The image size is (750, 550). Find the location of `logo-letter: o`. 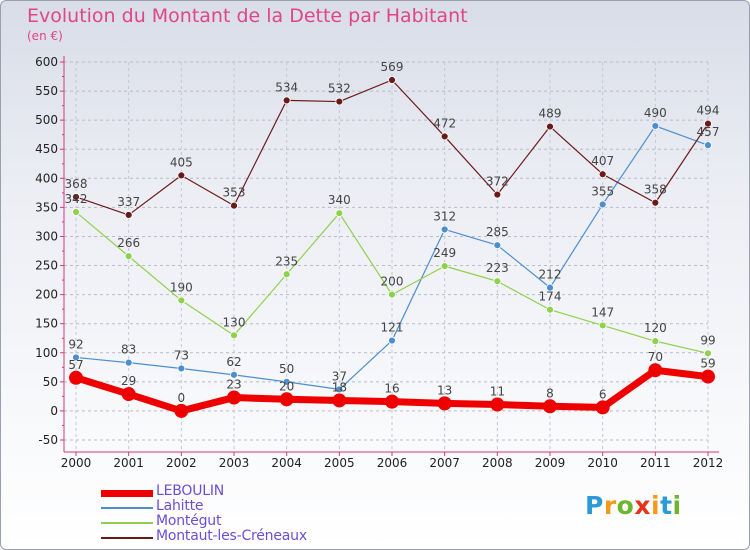

logo-letter: o is located at coordinates (625, 505).